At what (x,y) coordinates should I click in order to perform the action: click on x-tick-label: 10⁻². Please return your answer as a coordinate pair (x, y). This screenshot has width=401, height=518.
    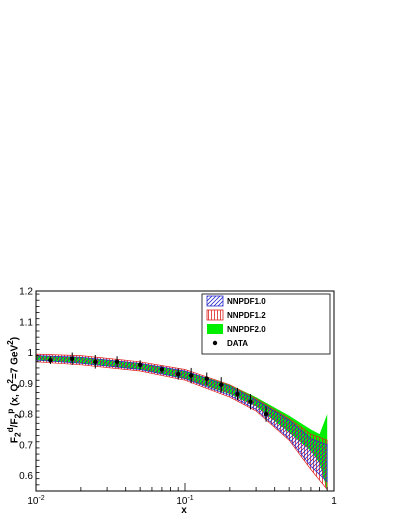
    Looking at the image, I should click on (35, 501).